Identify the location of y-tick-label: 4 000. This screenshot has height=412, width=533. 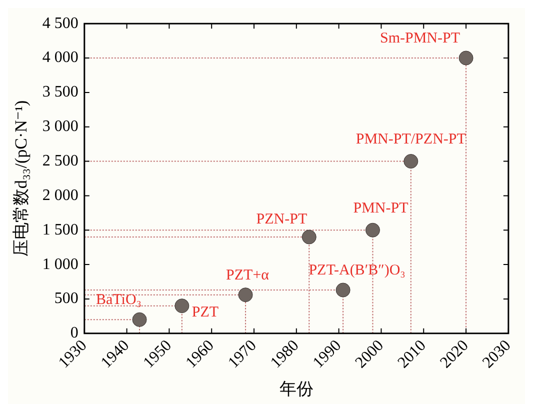
(60, 57).